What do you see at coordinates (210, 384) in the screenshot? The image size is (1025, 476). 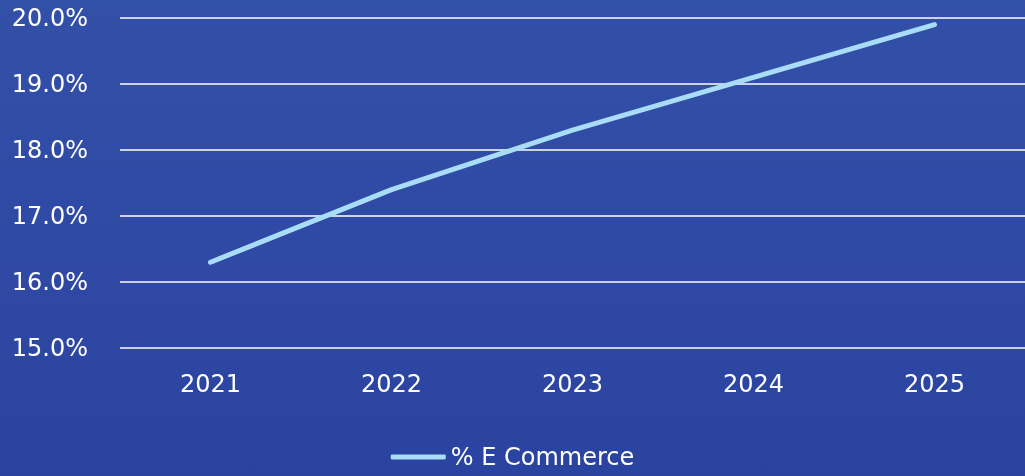 I see `x-tick-label: 2021` at bounding box center [210, 384].